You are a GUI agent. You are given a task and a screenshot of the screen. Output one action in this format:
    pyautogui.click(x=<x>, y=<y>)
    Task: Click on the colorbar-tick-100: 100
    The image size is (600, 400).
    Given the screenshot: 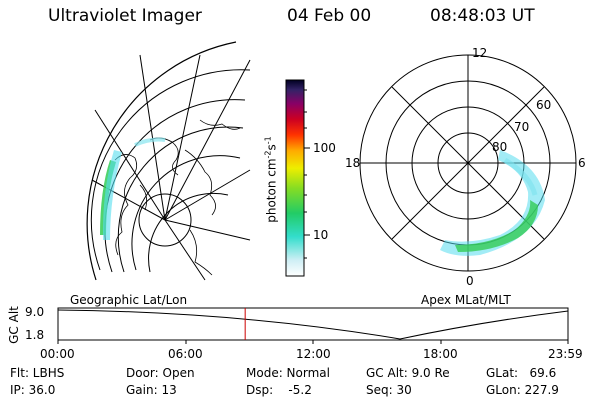 What is the action you would take?
    pyautogui.click(x=324, y=148)
    